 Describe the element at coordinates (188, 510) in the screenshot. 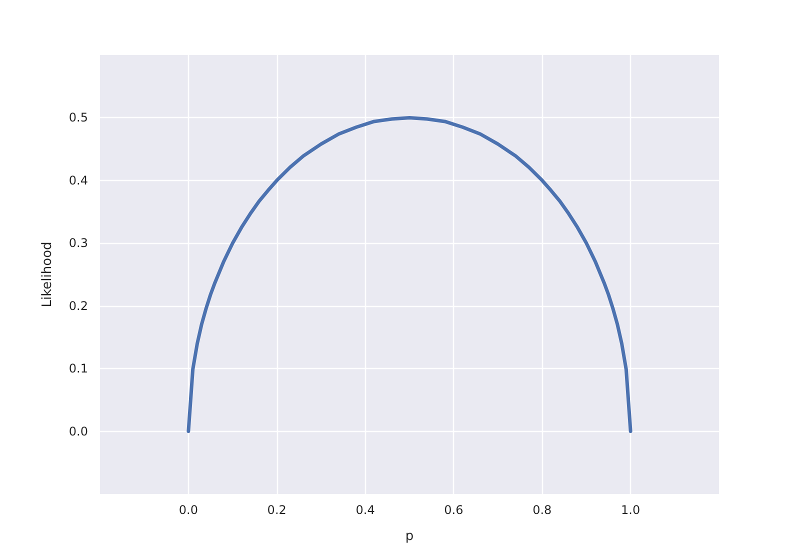

I see `x-tick-label: 0.0` at that location.